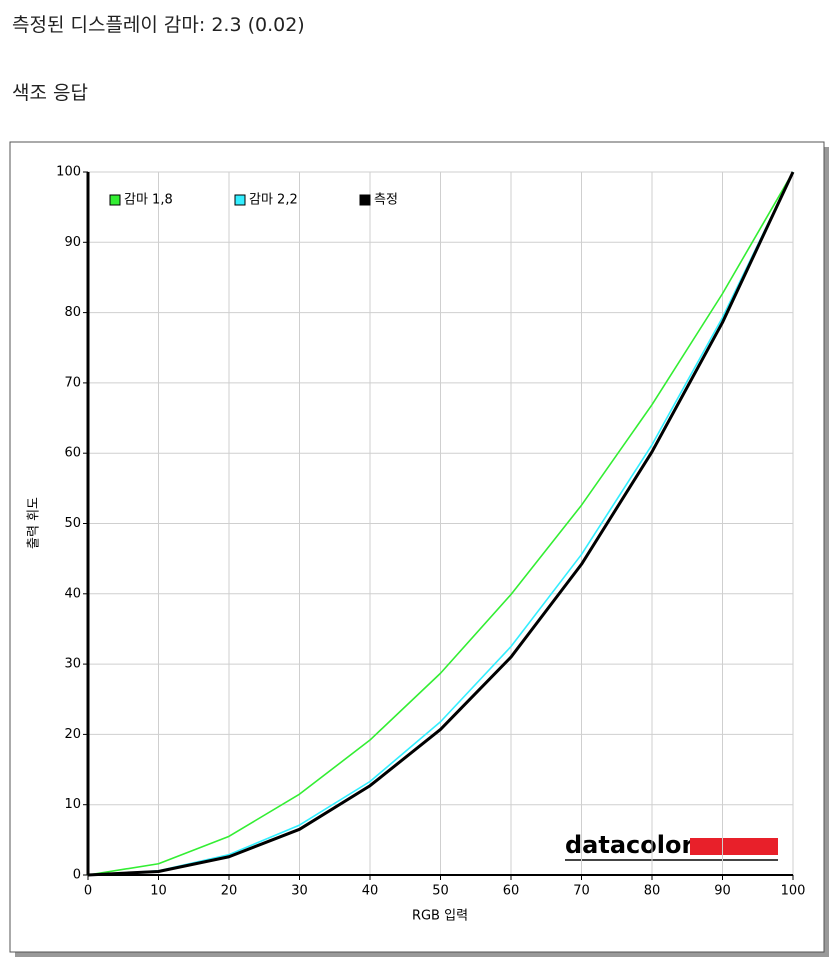 The image size is (836, 965). Describe the element at coordinates (511, 891) in the screenshot. I see `x-tick-label: 60` at that location.